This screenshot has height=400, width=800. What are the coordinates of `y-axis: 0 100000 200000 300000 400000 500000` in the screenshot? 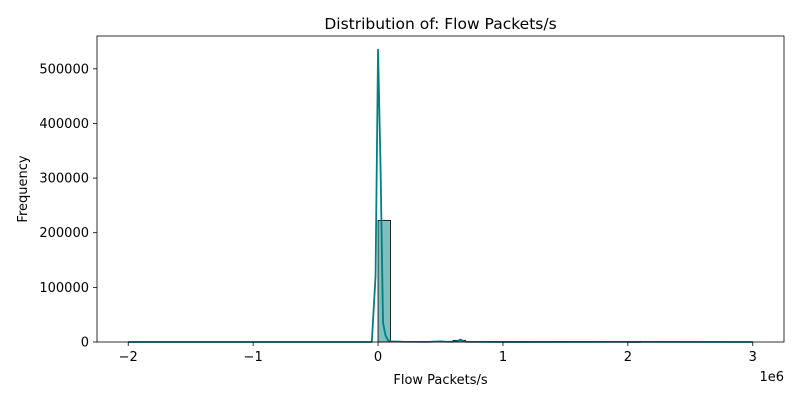 It's located at (68, 206).